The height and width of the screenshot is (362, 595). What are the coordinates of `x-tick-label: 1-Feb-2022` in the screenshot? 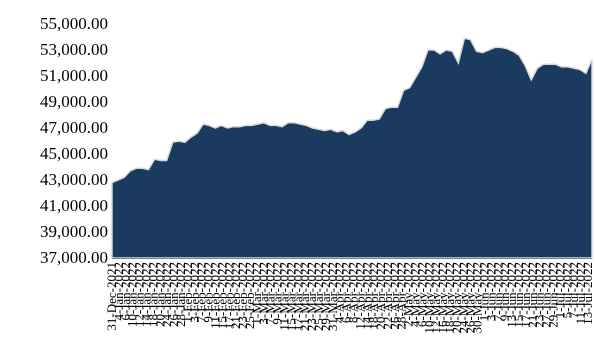 It's located at (187, 292).